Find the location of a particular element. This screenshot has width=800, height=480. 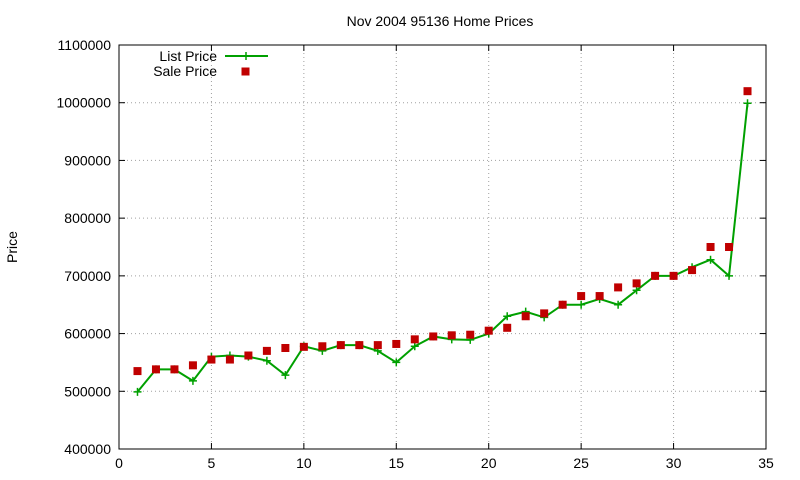

legend-label-sale-price: Sale Price is located at coordinates (185, 71).